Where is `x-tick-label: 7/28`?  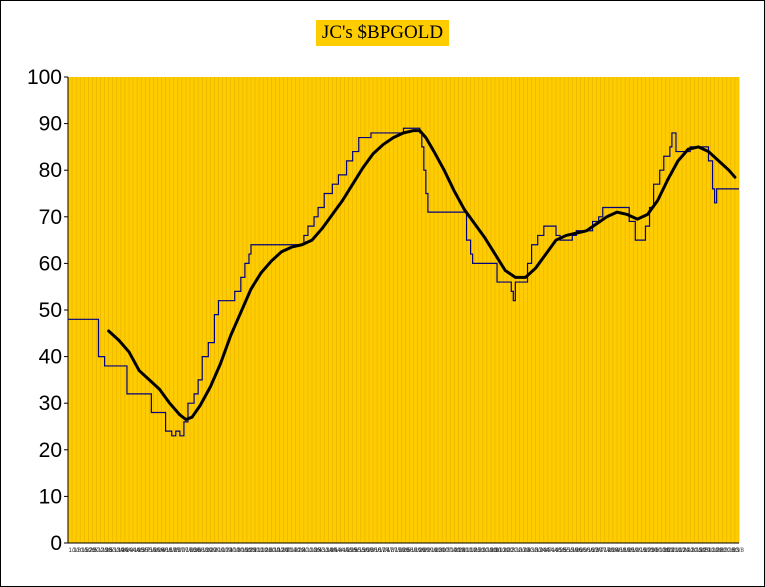
x-tick-label: 7/28 is located at coordinates (613, 551).